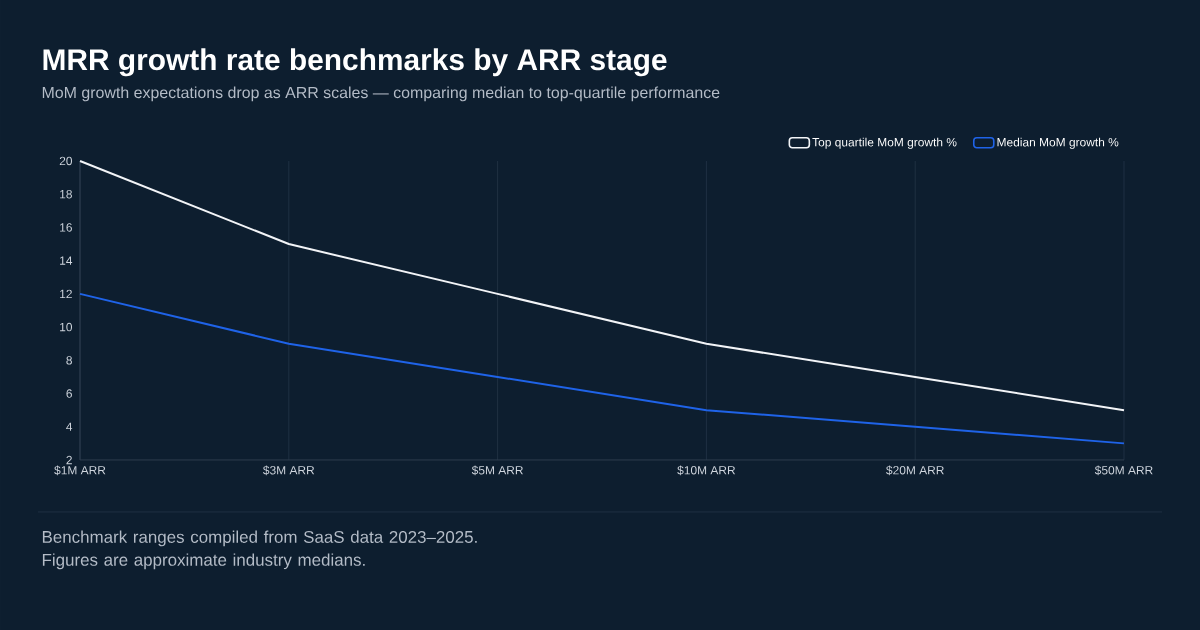  What do you see at coordinates (259, 550) in the screenshot?
I see `text: Benchmark ranges compiled from SaaS data 2023–2025. Figures are approximate industry medians.` at bounding box center [259, 550].